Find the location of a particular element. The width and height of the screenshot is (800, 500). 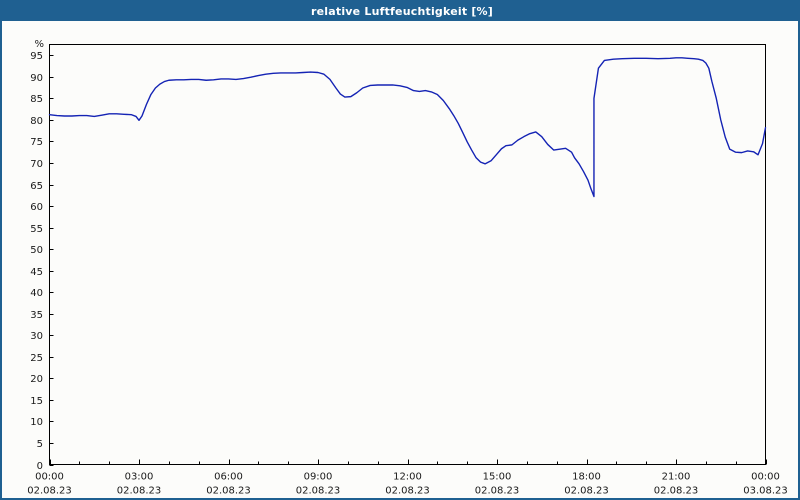

y-tick-label: 5 is located at coordinates (40, 444).